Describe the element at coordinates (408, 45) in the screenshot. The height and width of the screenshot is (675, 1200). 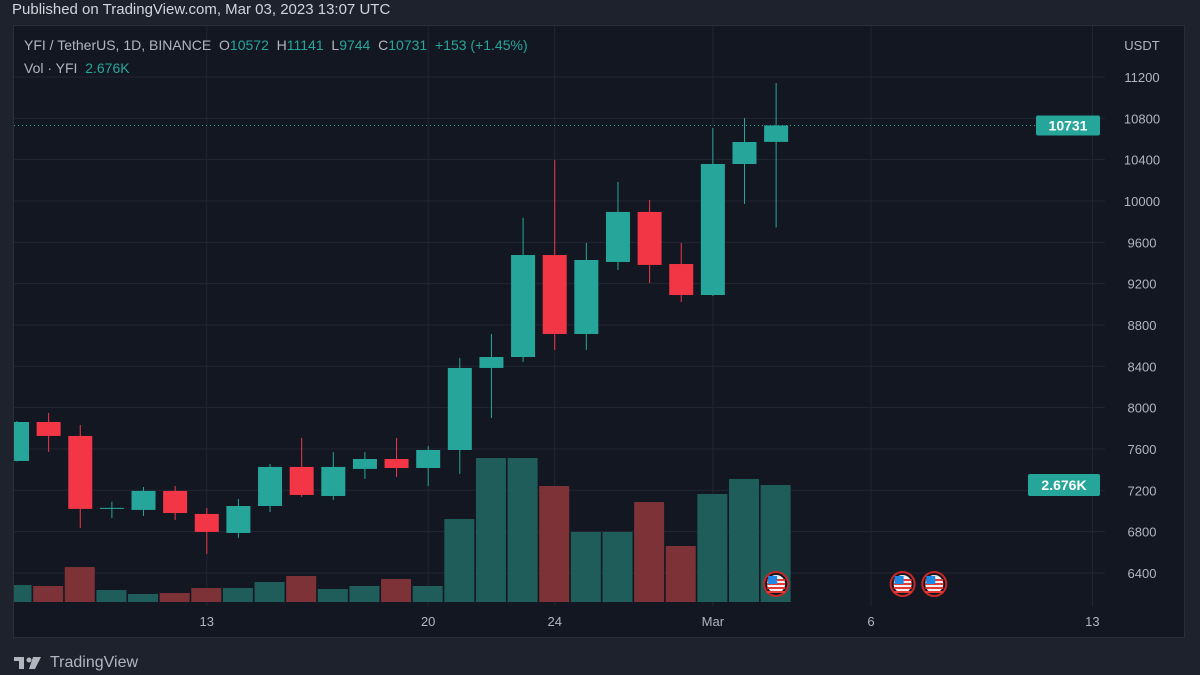
I see `close-value: 10731` at that location.